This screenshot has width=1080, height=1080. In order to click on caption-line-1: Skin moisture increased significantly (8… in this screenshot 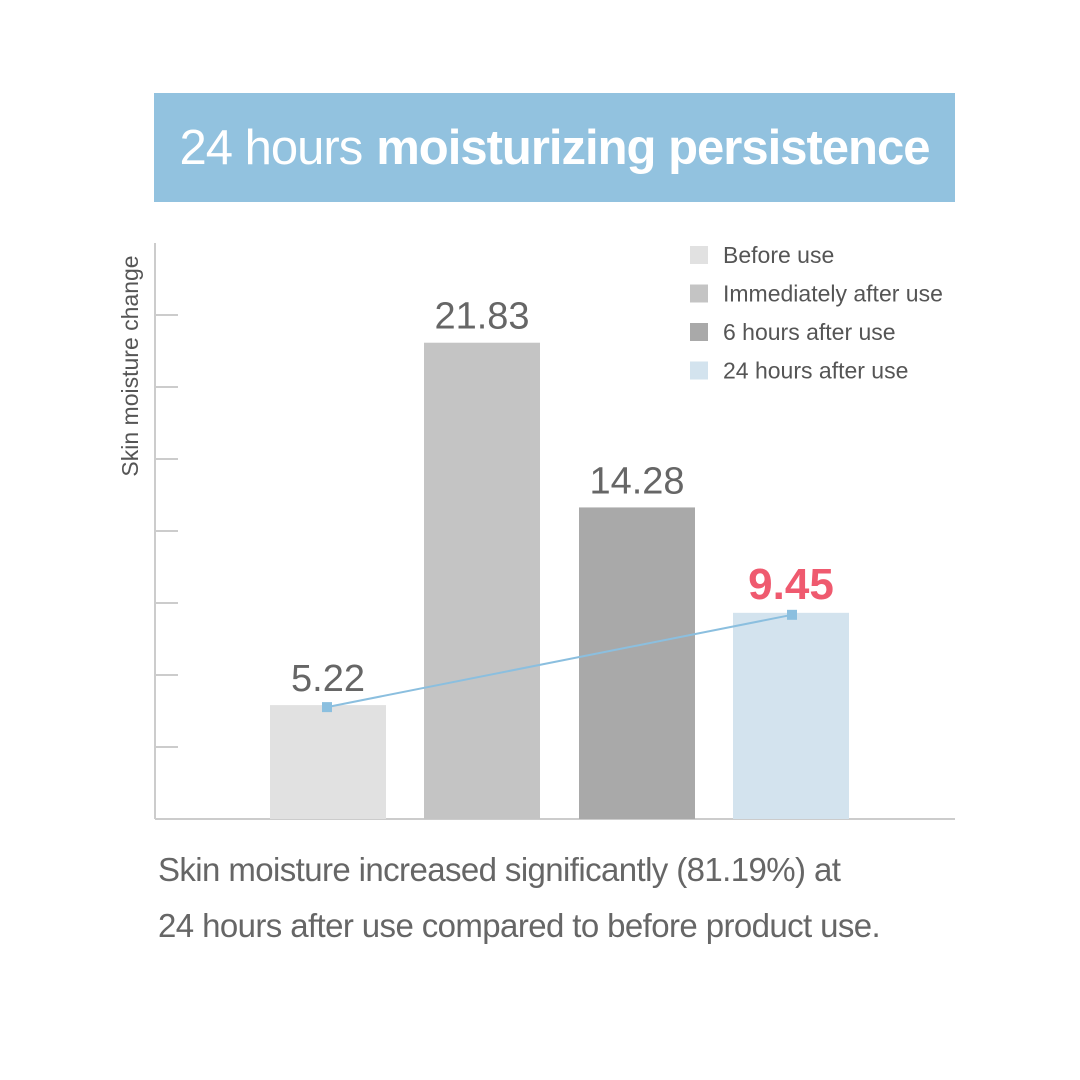, I will do `click(499, 869)`.